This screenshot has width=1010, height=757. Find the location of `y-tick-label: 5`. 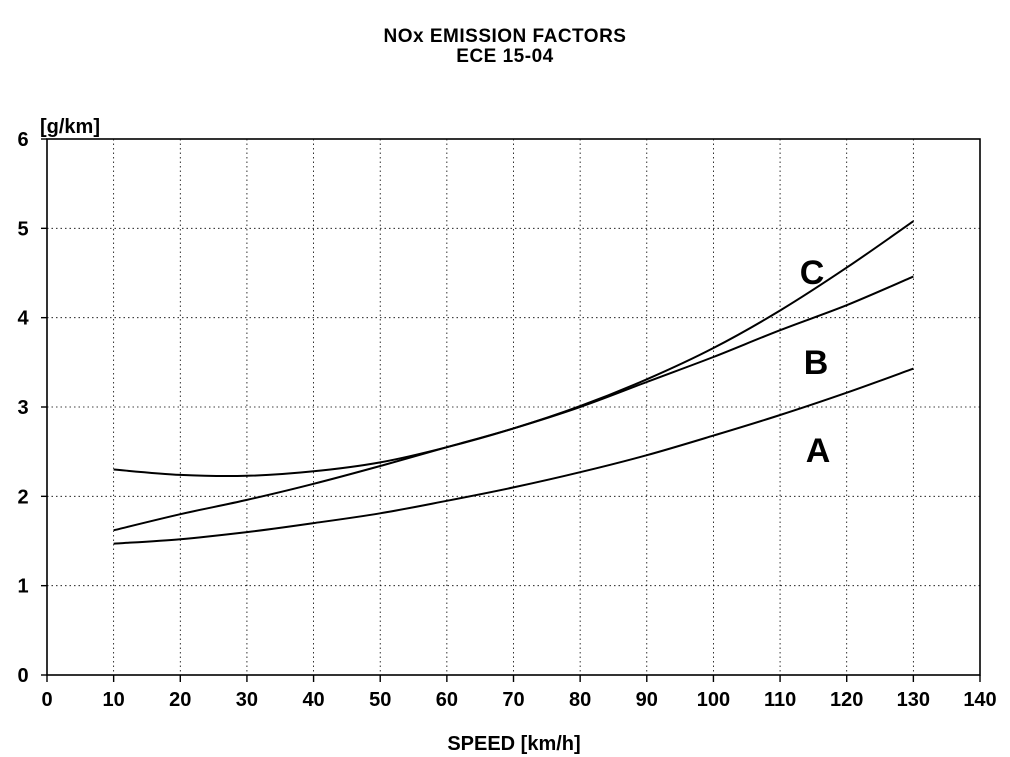

y-tick-label: 5 is located at coordinates (22, 229).